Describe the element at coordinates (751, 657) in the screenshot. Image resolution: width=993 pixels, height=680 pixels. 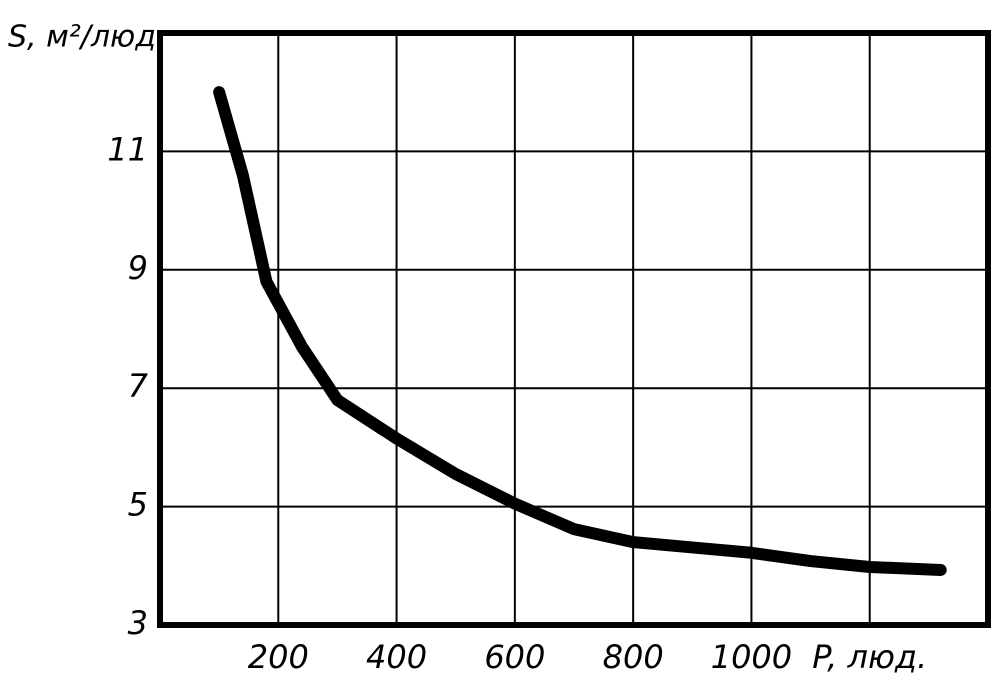
I see `x-tick-label: 1000` at that location.